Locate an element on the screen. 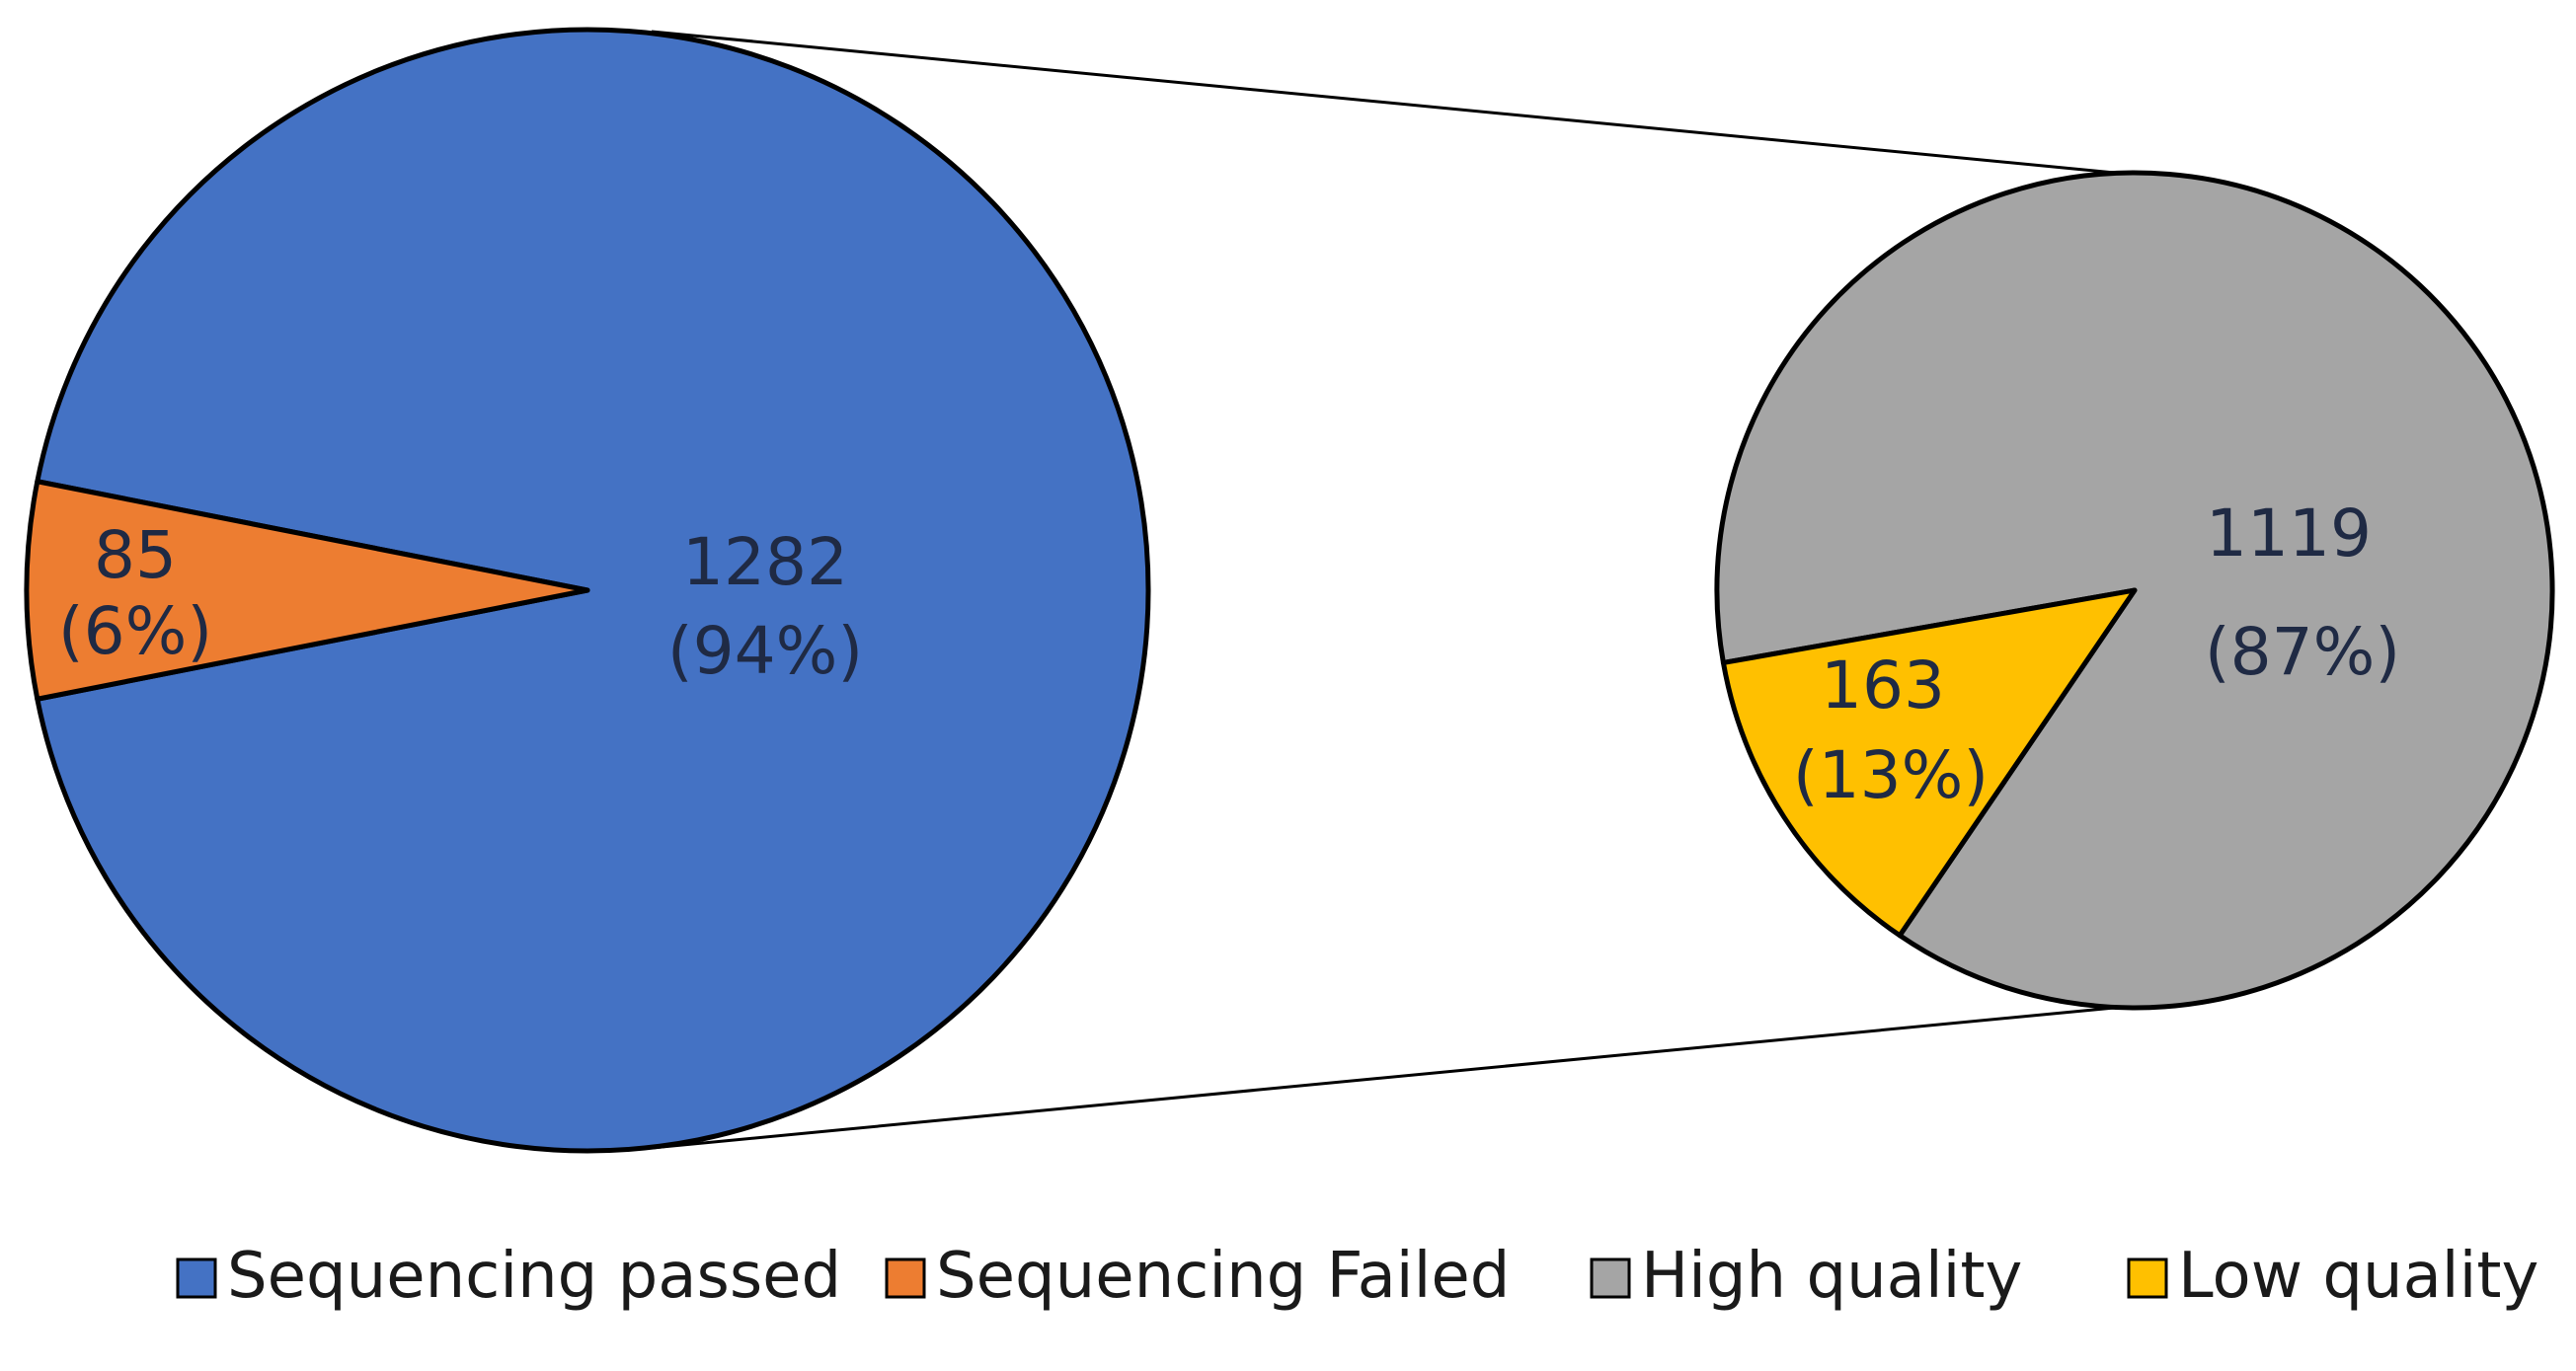 The width and height of the screenshot is (2576, 1371). connector-line-bottom is located at coordinates (1388, 1078).